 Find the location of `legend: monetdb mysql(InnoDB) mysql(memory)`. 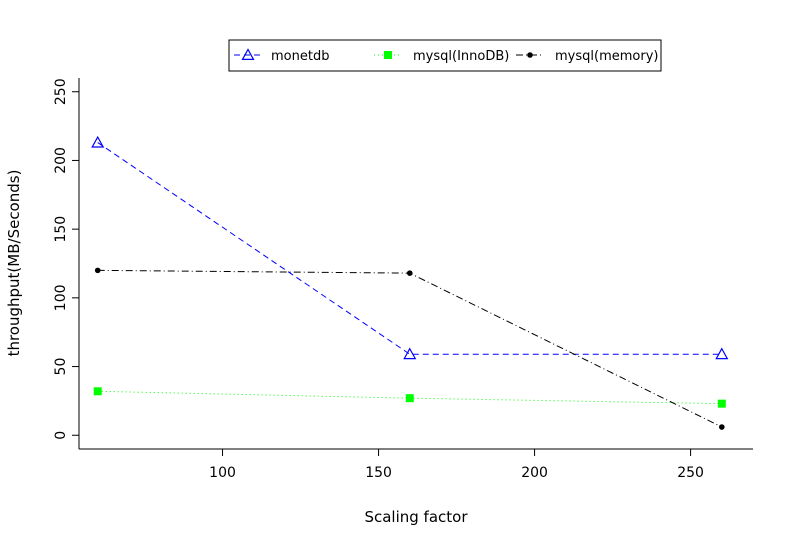

legend: monetdb mysql(InnoDB) mysql(memory) is located at coordinates (445, 55).